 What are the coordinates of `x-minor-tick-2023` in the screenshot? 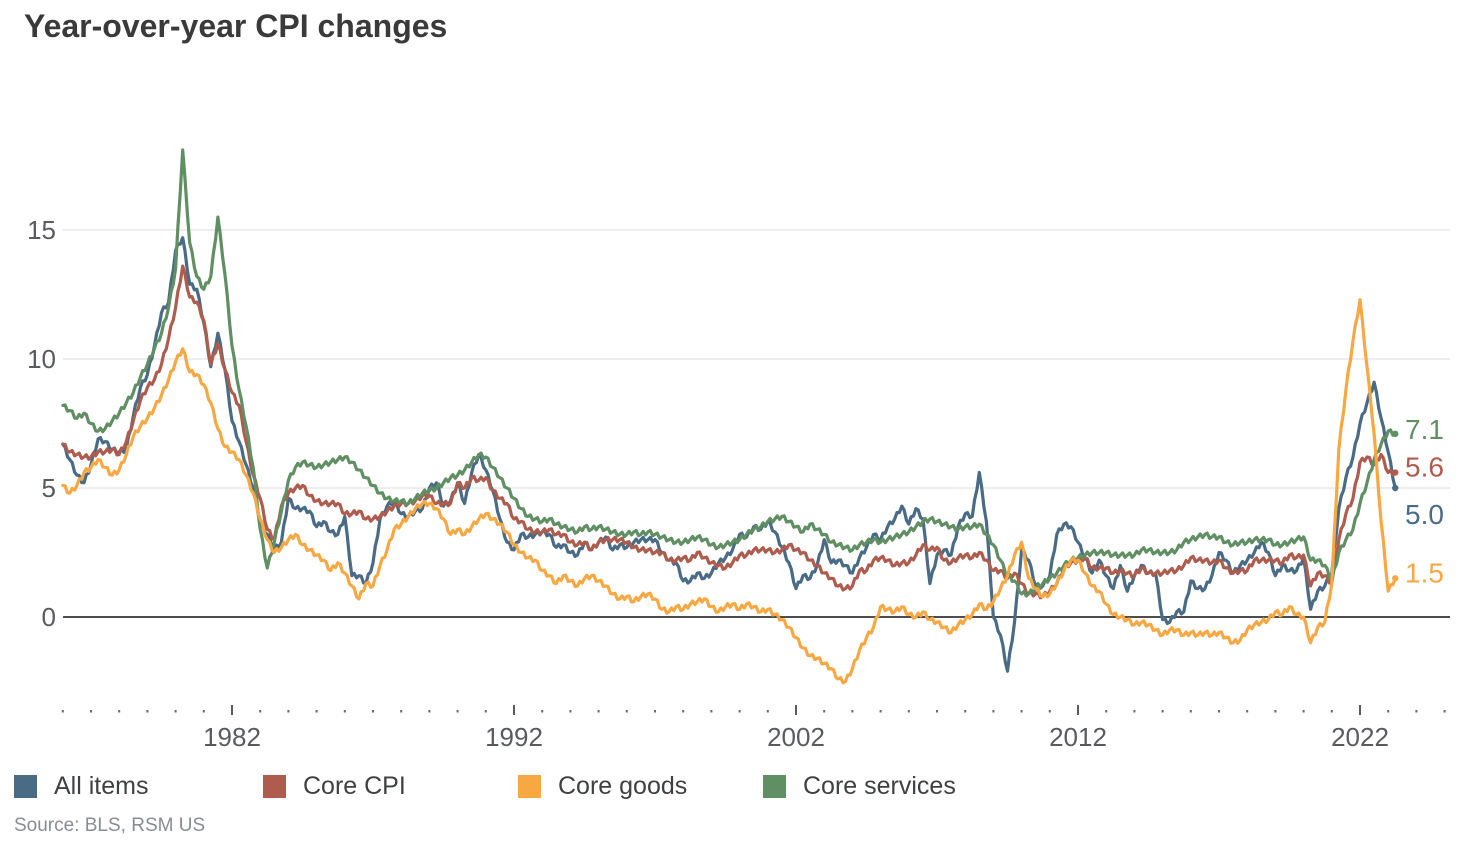 It's located at (1388, 711).